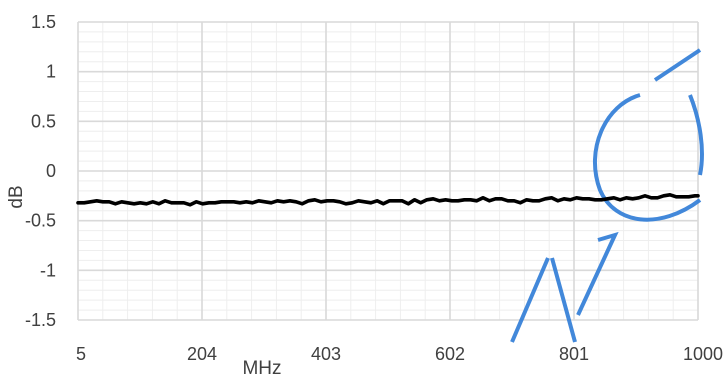 This screenshot has height=384, width=725. I want to click on y-tick-label: -0.5, so click(40, 221).